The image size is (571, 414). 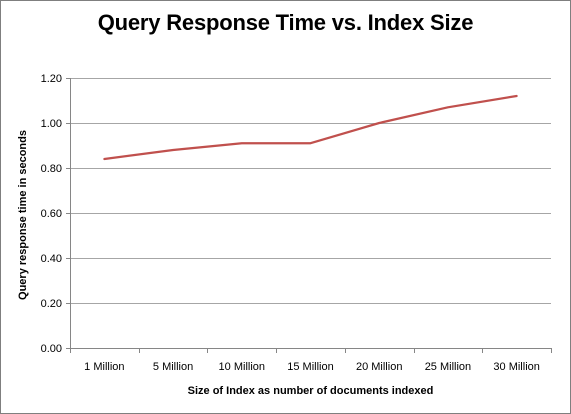 What do you see at coordinates (51, 169) in the screenshot?
I see `y-tick-label: 0.80` at bounding box center [51, 169].